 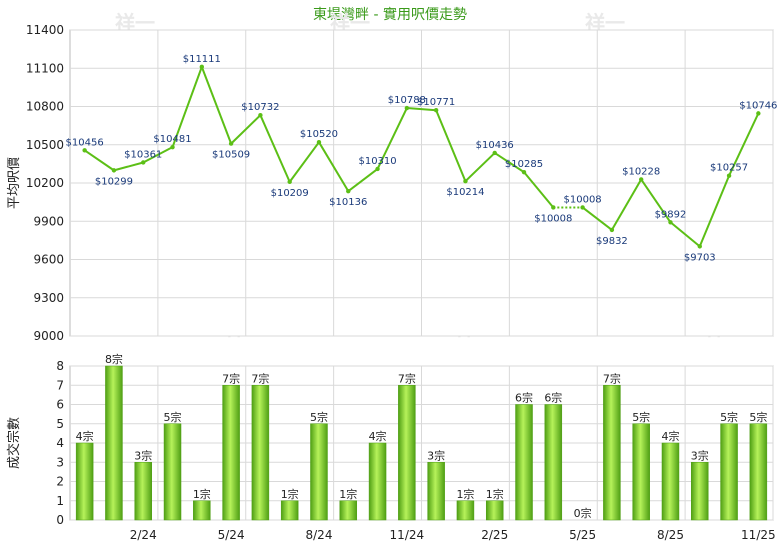 What do you see at coordinates (60, 462) in the screenshot?
I see `volume-tick-label: 3` at bounding box center [60, 462].